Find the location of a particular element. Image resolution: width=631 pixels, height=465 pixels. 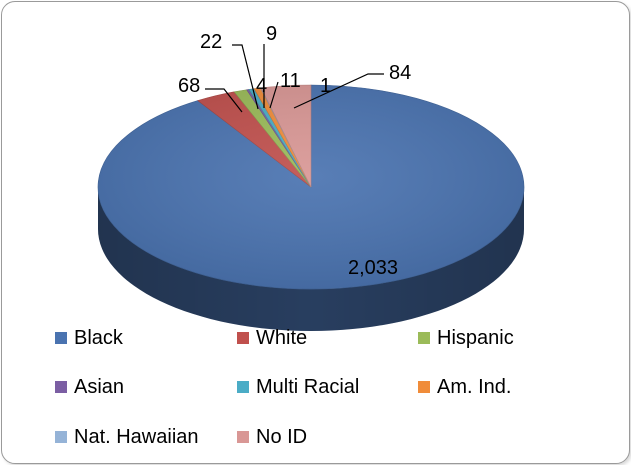

data-label-am-ind: 11 is located at coordinates (290, 81).